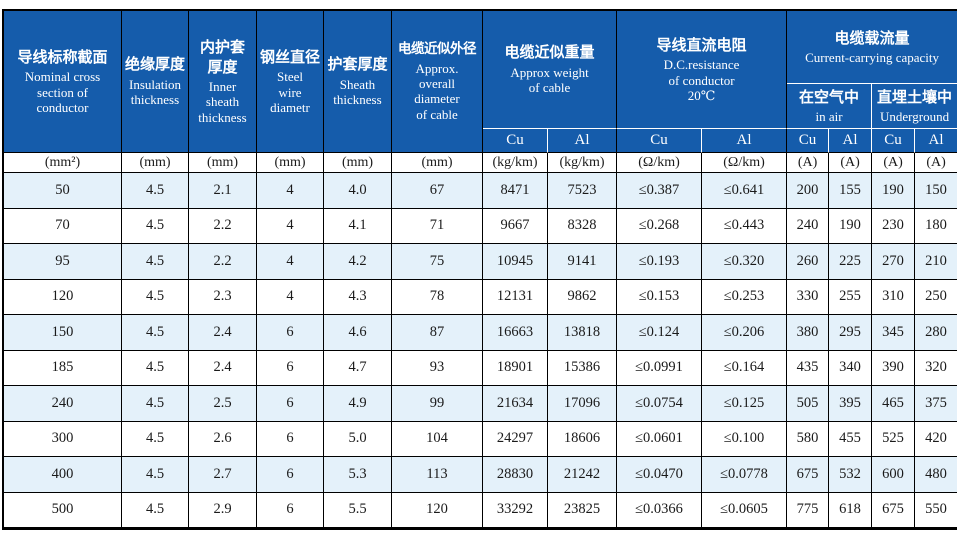 This screenshot has width=957, height=540. I want to click on data-cell: 78, so click(437, 297).